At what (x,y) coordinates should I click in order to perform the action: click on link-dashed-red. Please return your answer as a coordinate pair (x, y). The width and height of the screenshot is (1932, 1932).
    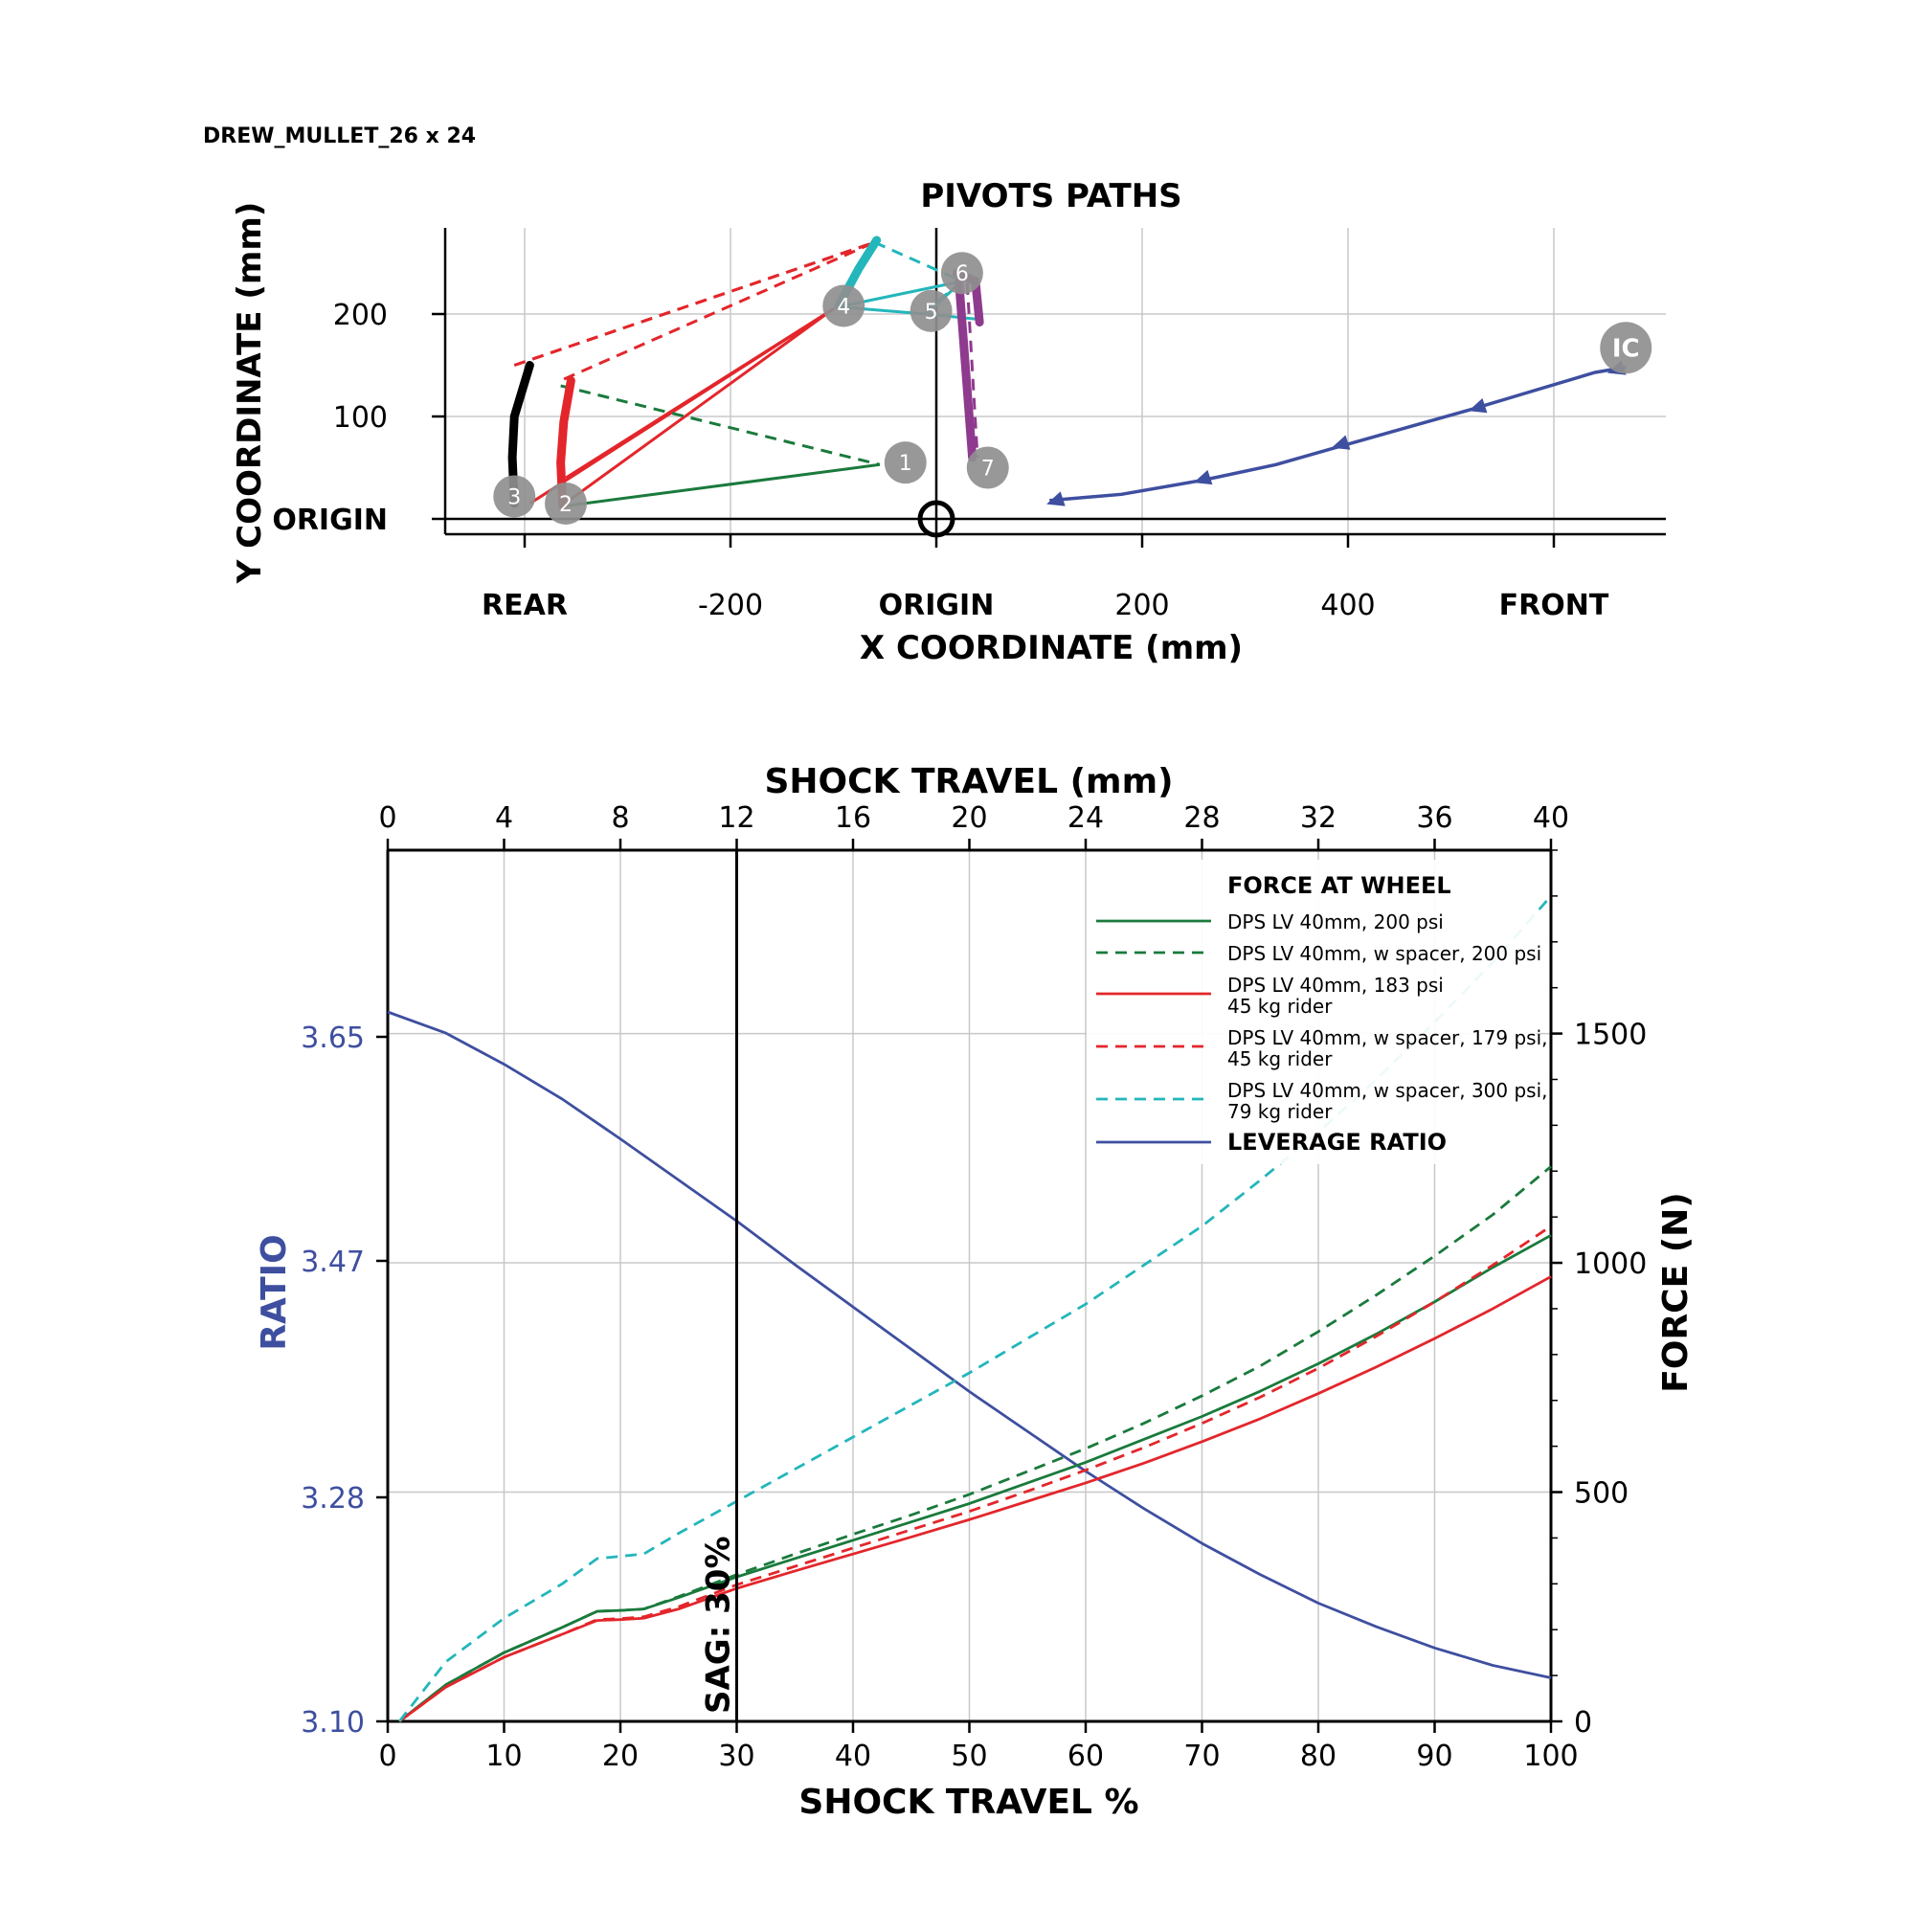
    Looking at the image, I should click on (694, 303).